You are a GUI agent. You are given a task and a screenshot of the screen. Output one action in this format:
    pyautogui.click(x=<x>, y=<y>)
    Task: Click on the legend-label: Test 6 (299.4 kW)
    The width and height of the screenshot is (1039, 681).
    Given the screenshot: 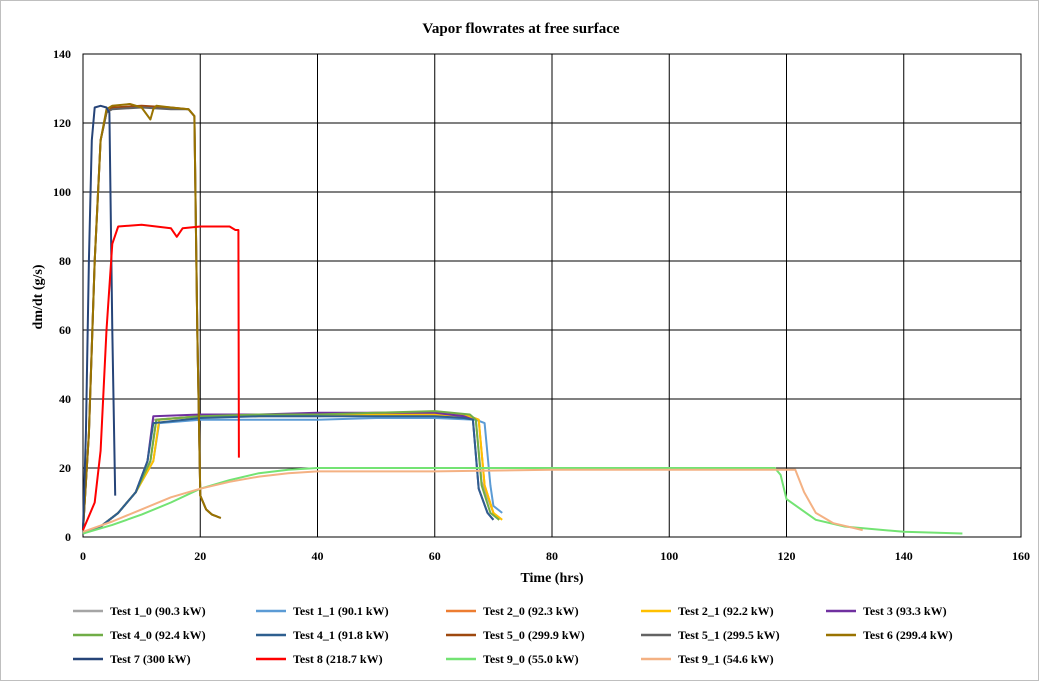 What is the action you would take?
    pyautogui.click(x=908, y=635)
    